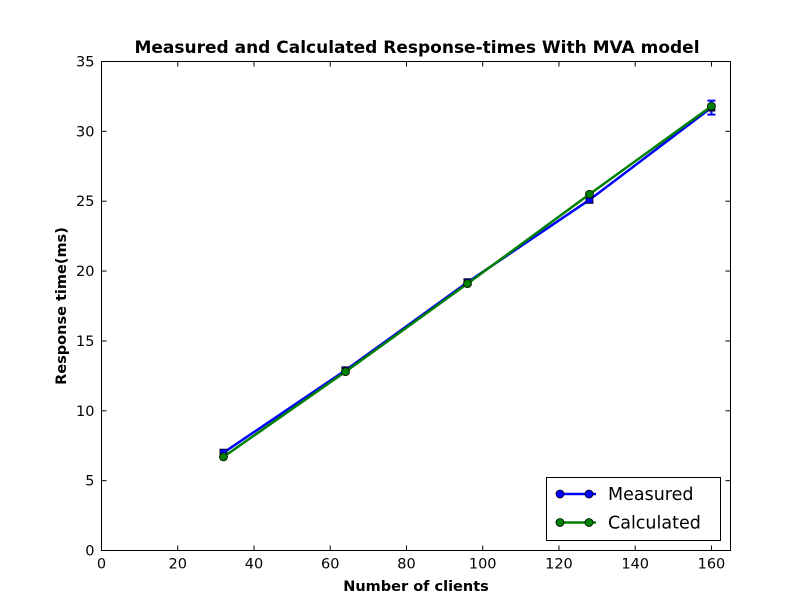 The width and height of the screenshot is (812, 612). Describe the element at coordinates (85, 412) in the screenshot. I see `y-tick-label: 10` at that location.